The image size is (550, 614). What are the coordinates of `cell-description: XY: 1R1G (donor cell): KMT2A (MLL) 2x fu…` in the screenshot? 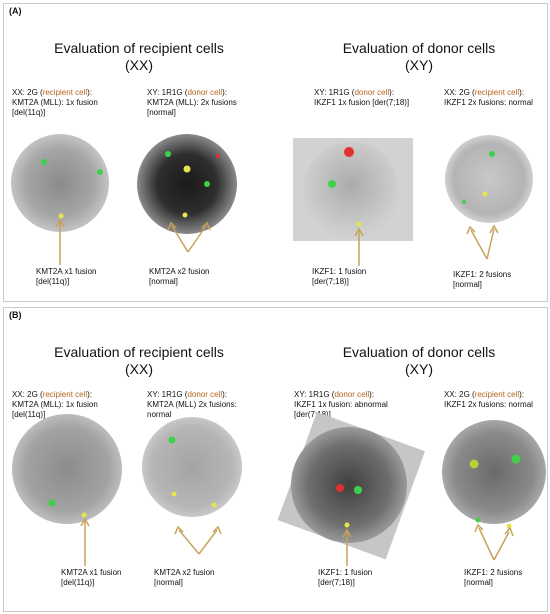 It's located at (192, 404).